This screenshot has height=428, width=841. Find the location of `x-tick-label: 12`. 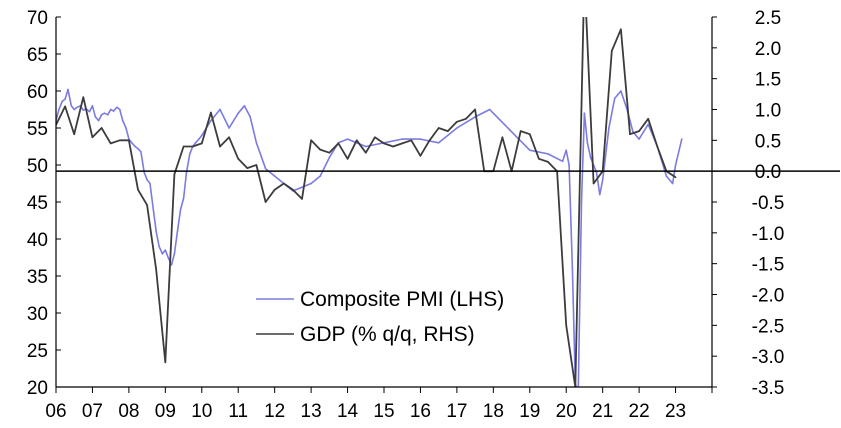

x-tick-label: 12 is located at coordinates (274, 411).